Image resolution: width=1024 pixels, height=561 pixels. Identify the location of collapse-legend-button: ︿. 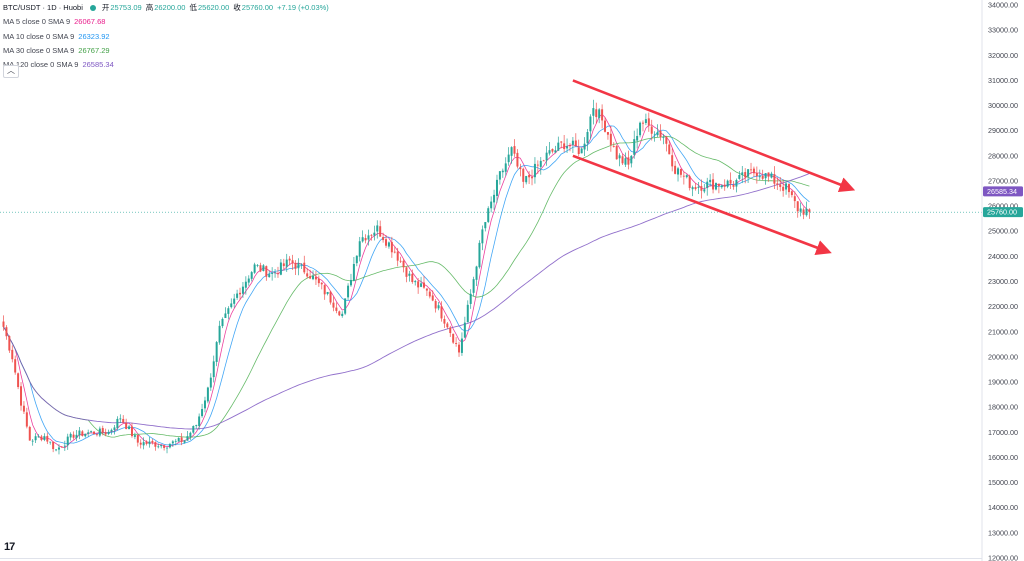
(11, 71).